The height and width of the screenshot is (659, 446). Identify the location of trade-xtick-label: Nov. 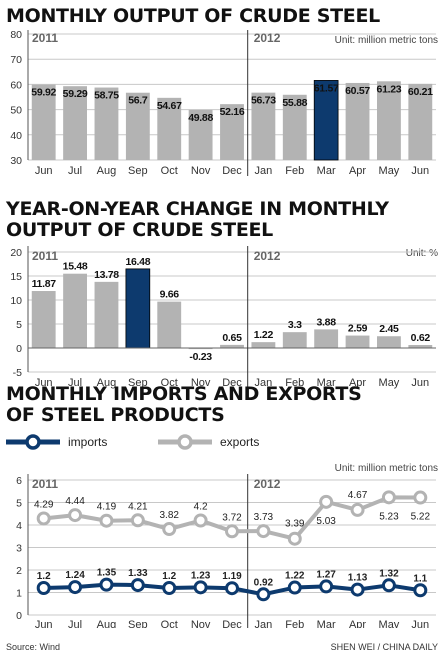
(201, 623).